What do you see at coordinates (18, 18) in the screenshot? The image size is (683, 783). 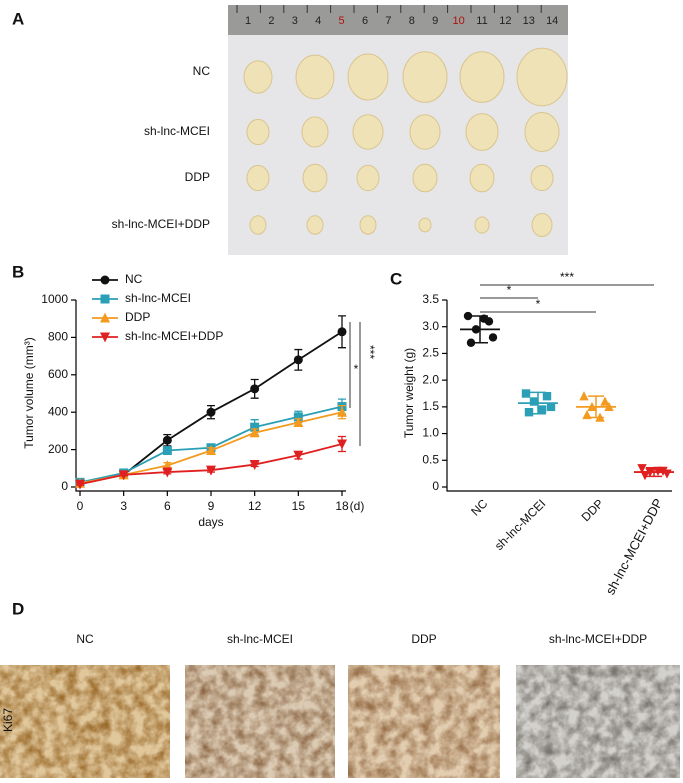 I see `panel-label: A` at bounding box center [18, 18].